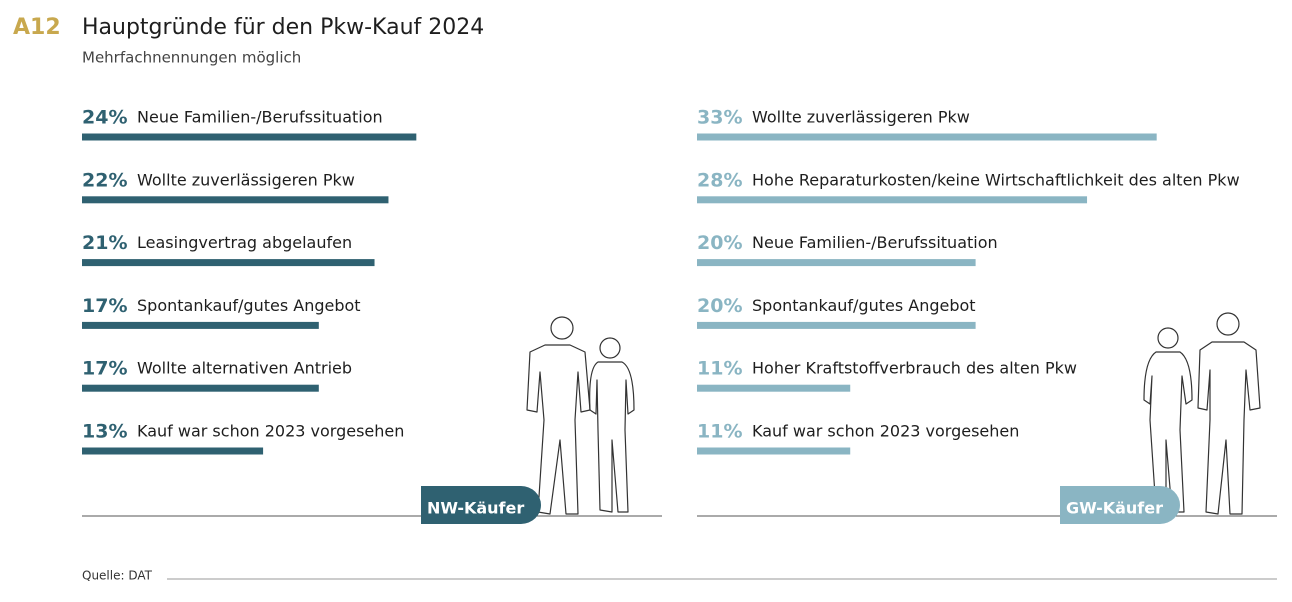 Image resolution: width=1292 pixels, height=602 pixels. What do you see at coordinates (104, 243) in the screenshot?
I see `value-label: 21%` at bounding box center [104, 243].